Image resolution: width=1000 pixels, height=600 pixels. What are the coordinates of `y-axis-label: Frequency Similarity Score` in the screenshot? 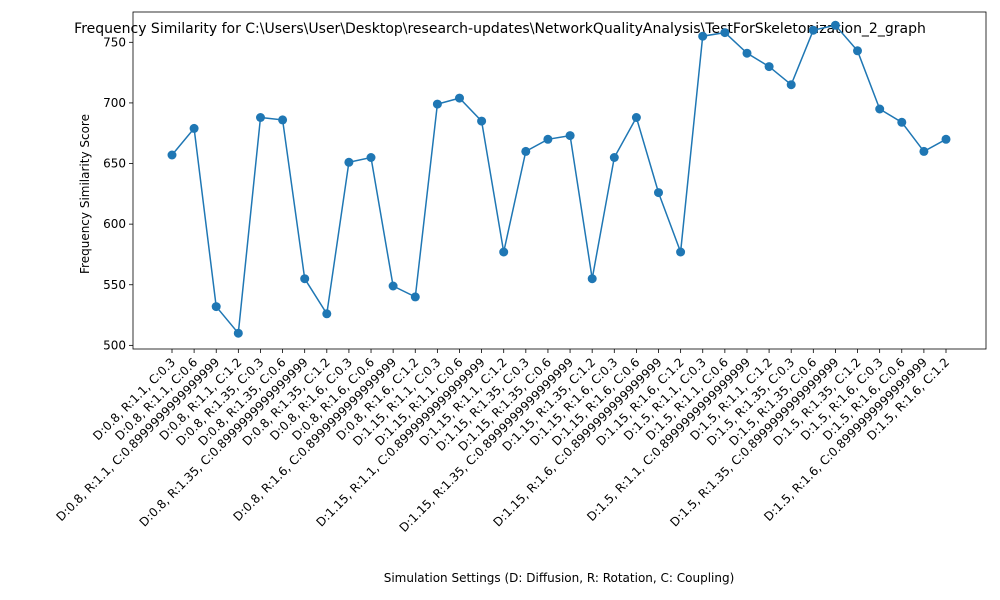 It's located at (85, 194).